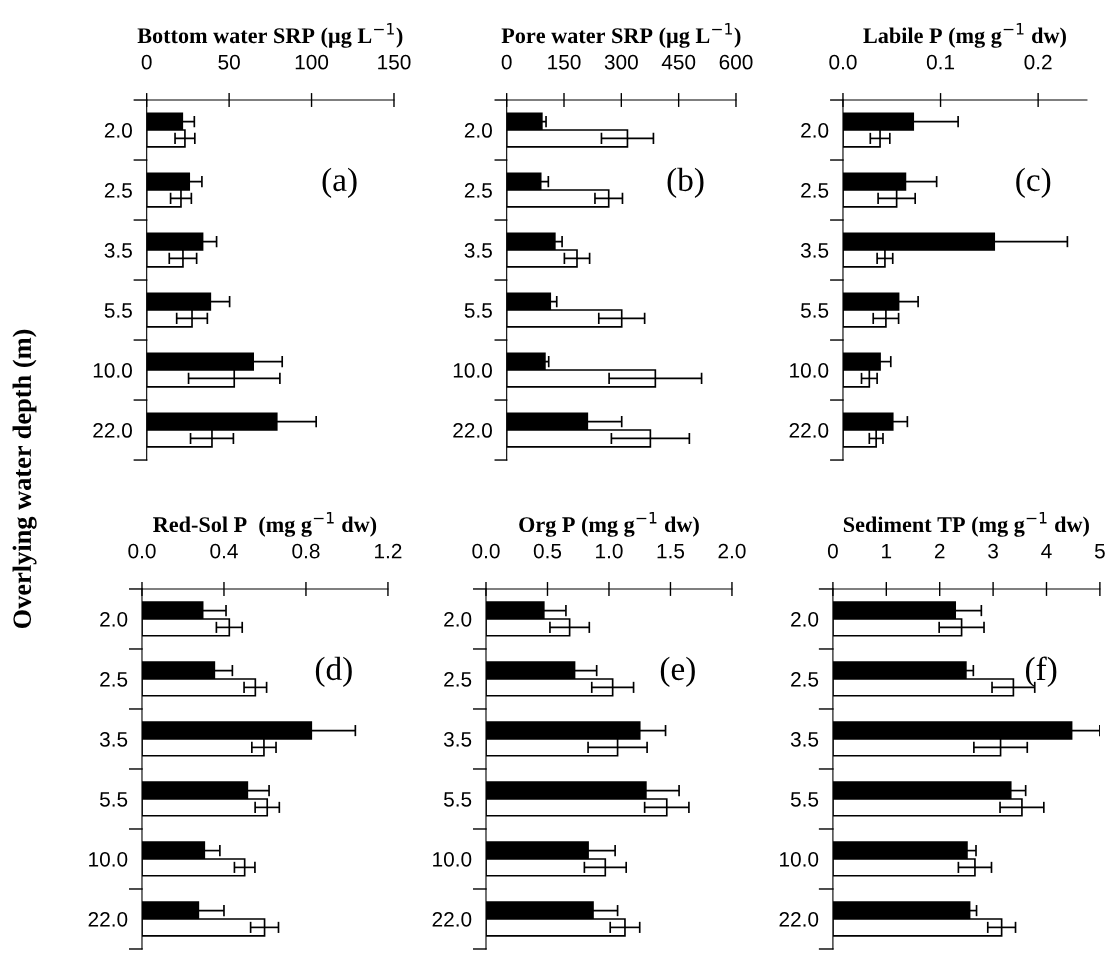  I want to click on x-axis-title: Sediment TP (mg g$^{−1}$ dw), so click(966, 524).